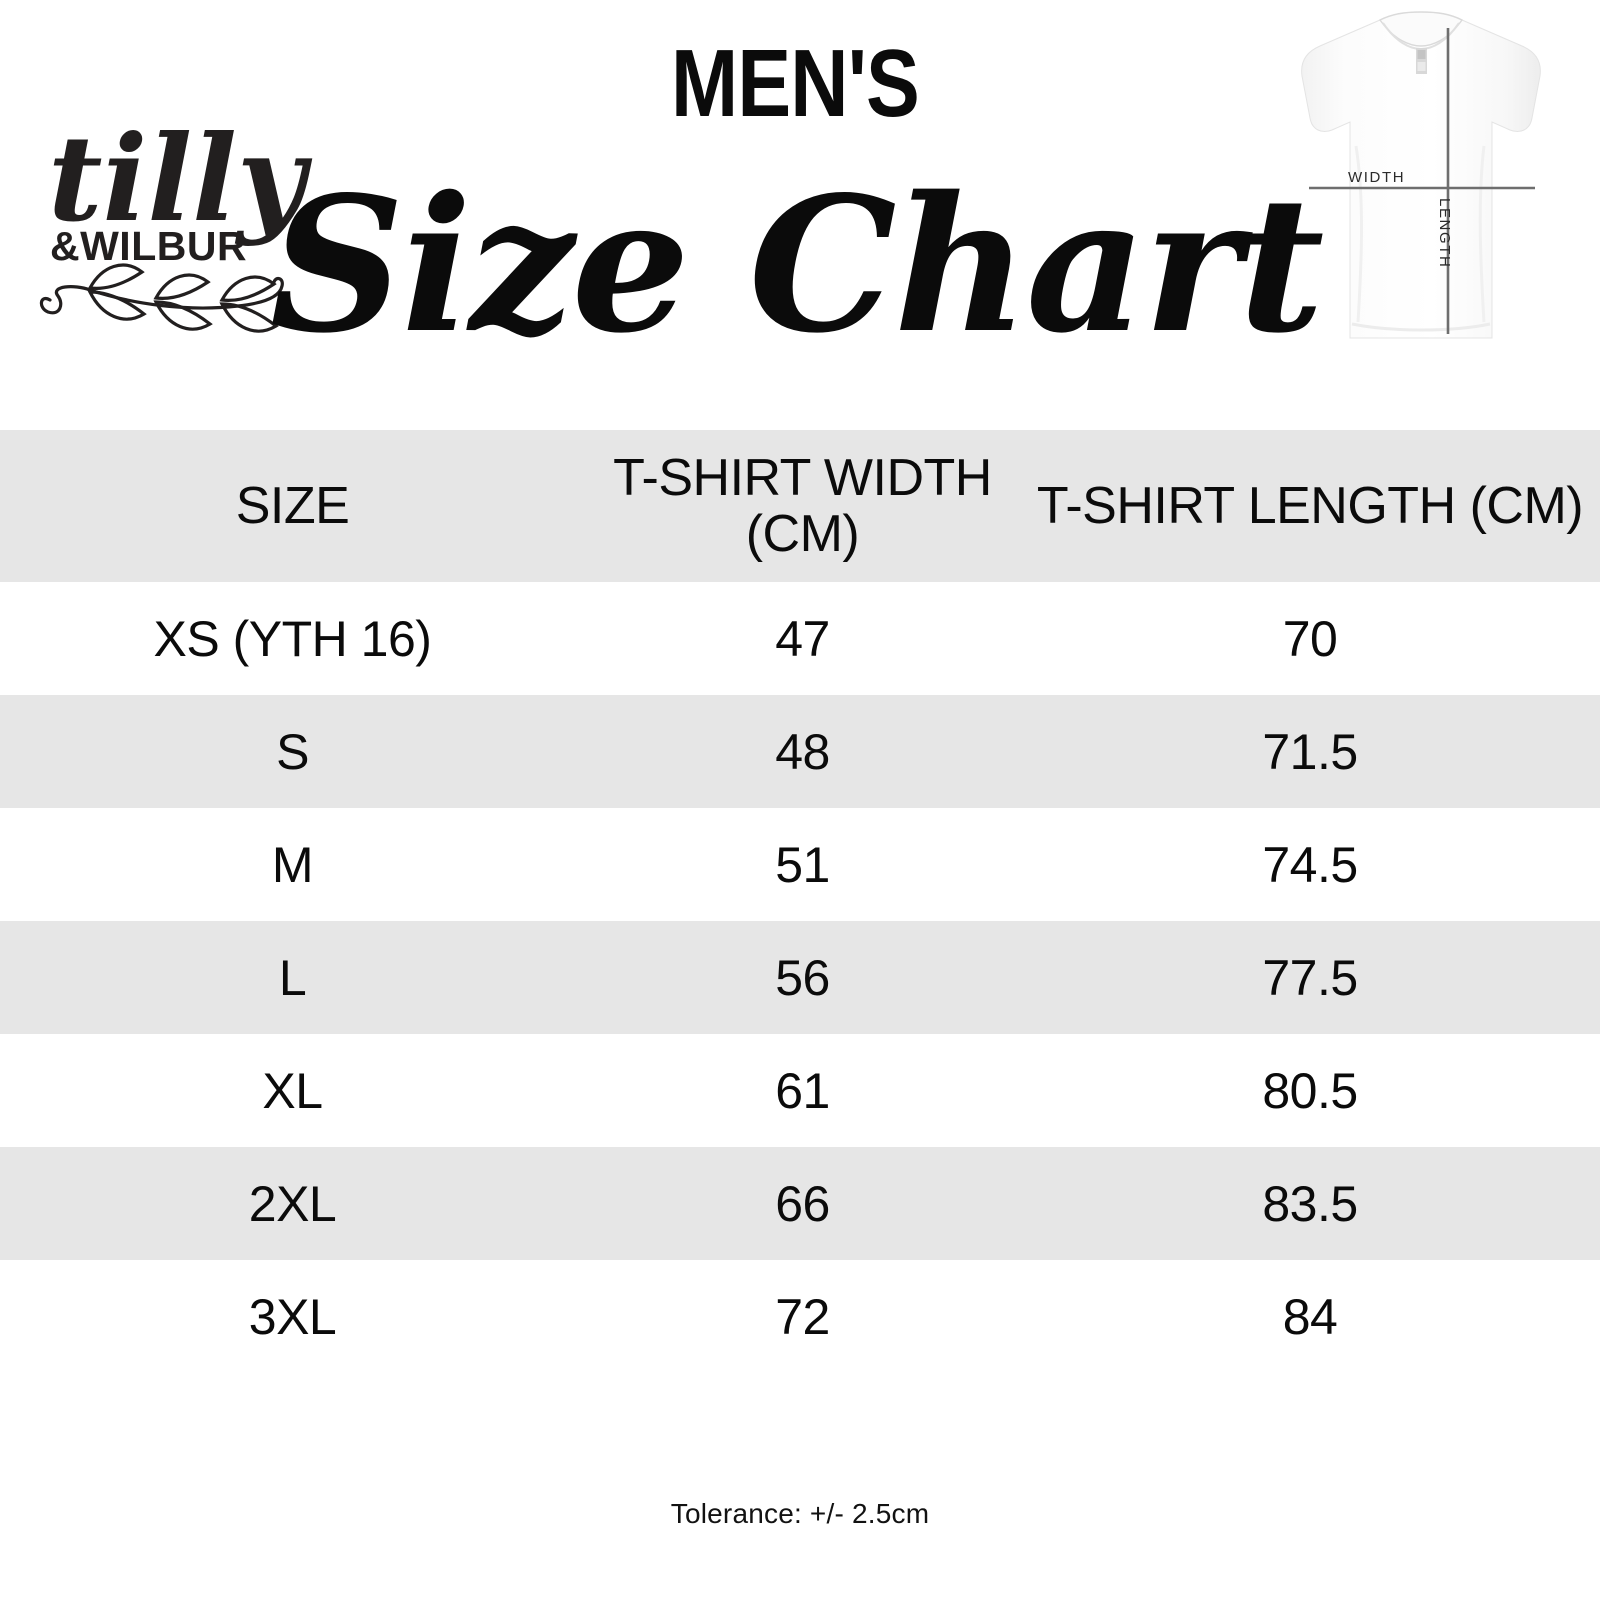 Image resolution: width=1600 pixels, height=1600 pixels. I want to click on tshirt-measurement-diagram: WIDTH LENGTH, so click(1421, 178).